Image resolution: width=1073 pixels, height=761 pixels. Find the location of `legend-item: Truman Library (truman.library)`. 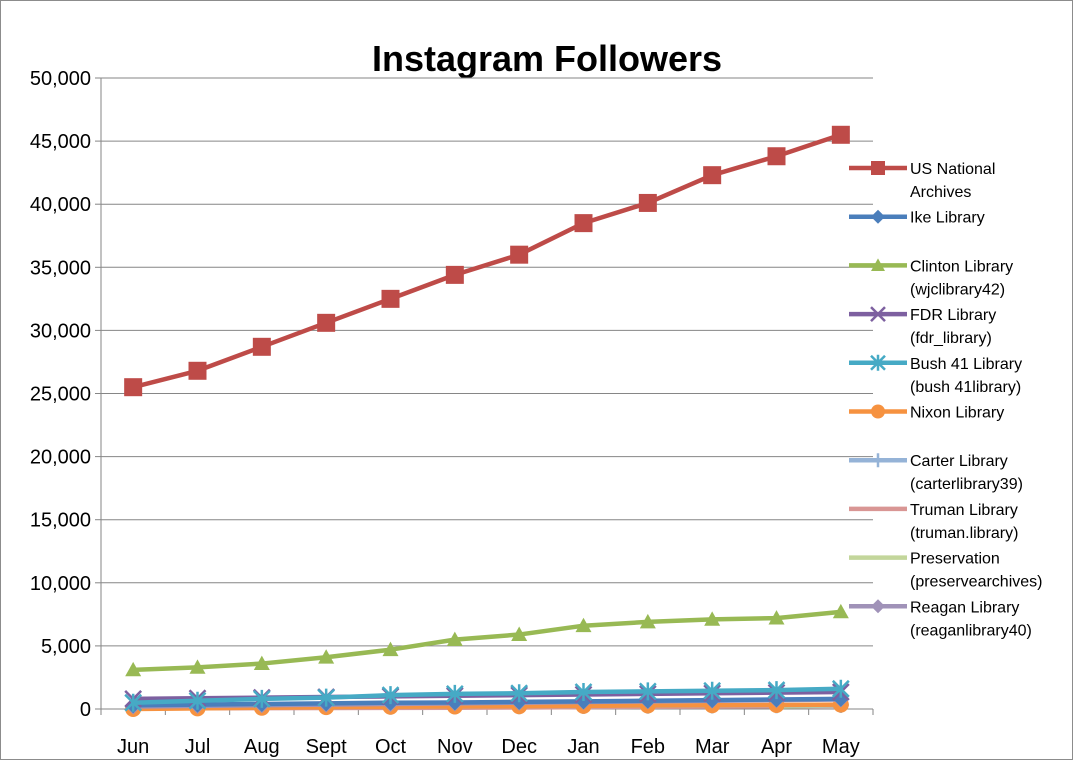

legend-item: Truman Library (truman.library) is located at coordinates (933, 522).